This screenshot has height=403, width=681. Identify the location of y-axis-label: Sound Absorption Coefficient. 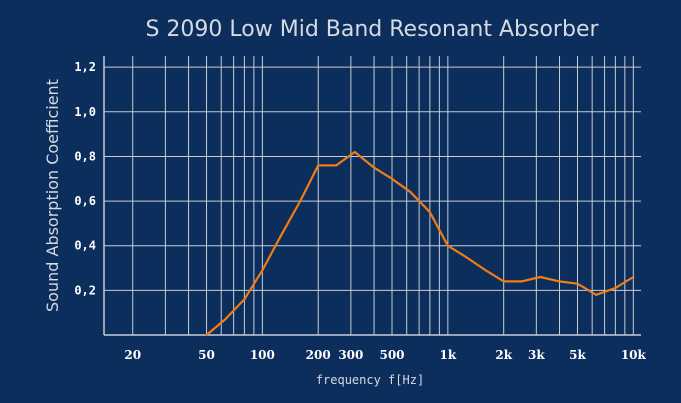
(52, 195).